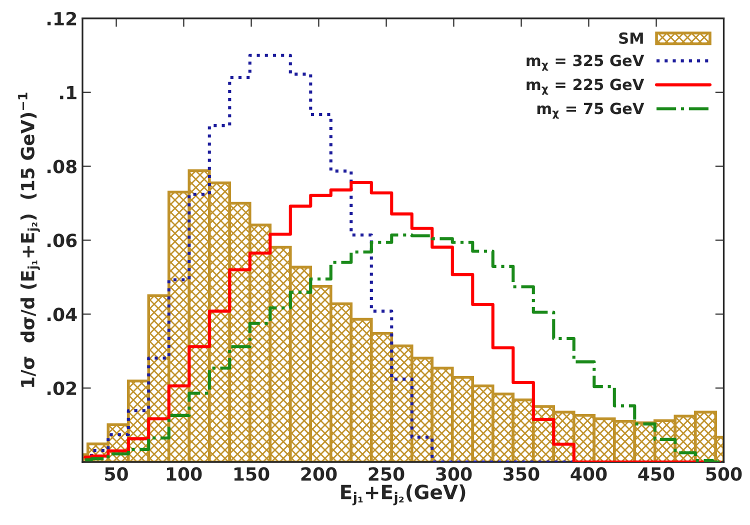 This screenshot has width=750, height=525. What do you see at coordinates (585, 62) in the screenshot?
I see `legend-label: m$_{χ}$ = 325 GeV` at bounding box center [585, 62].